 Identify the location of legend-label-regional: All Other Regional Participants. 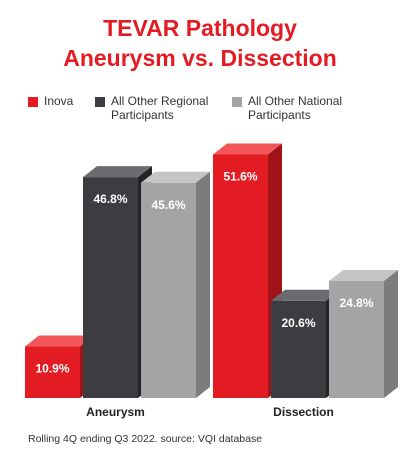
(160, 108).